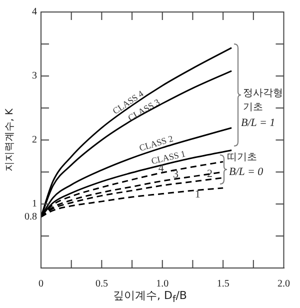 The width and height of the screenshot is (300, 308). I want to click on annotation: 2, so click(209, 174).